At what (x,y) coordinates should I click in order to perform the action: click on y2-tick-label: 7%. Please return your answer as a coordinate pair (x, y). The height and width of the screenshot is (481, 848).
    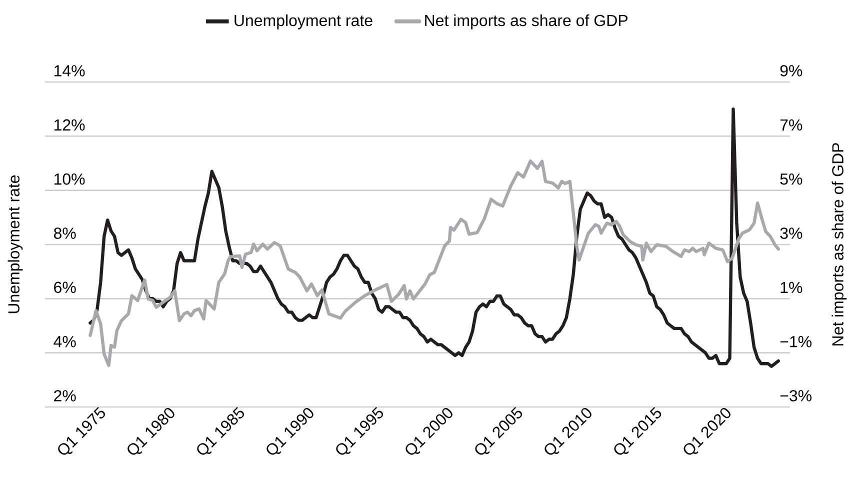
    Looking at the image, I should click on (791, 125).